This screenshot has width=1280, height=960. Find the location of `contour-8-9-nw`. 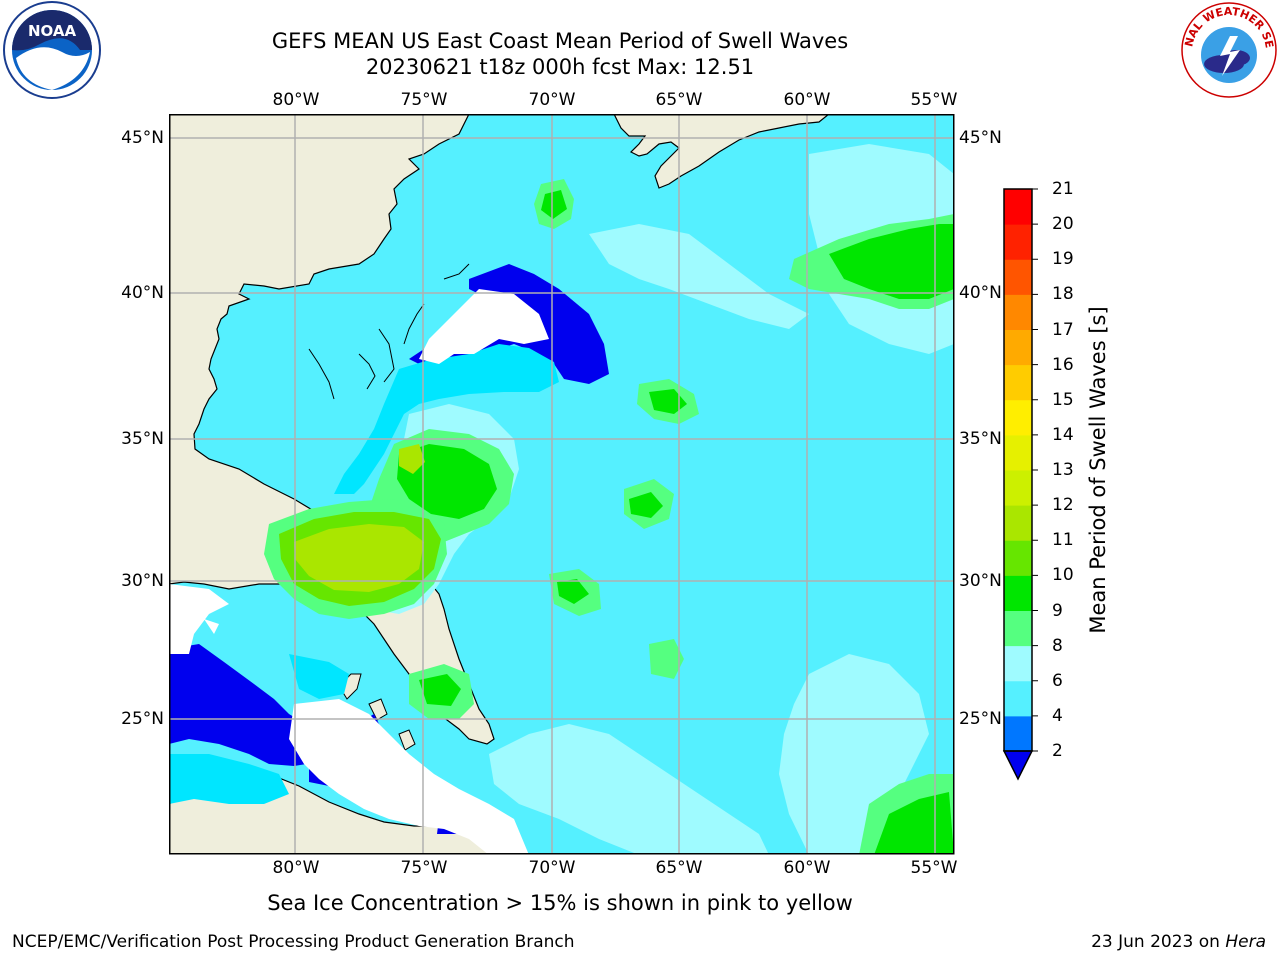

contour-8-9-nw is located at coordinates (699, 276).